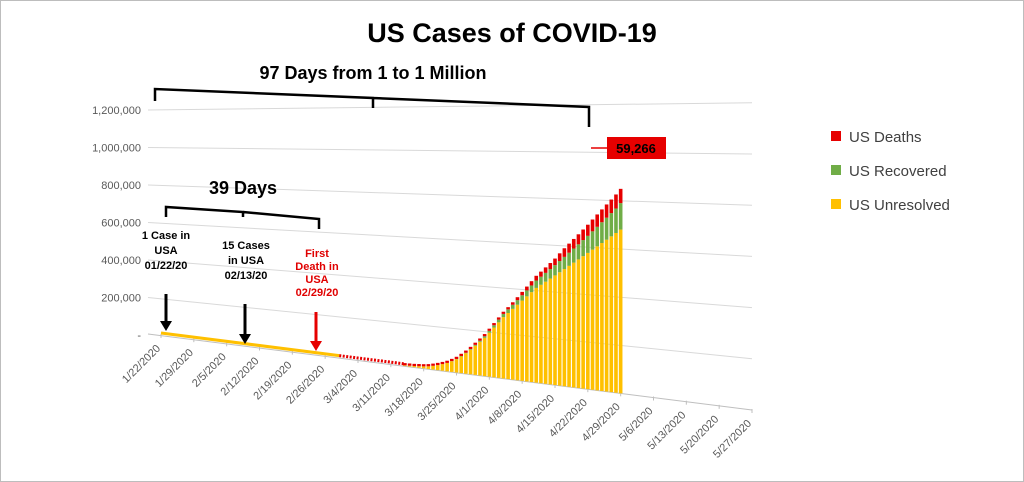 The width and height of the screenshot is (1024, 482). Describe the element at coordinates (541, 327) in the screenshot. I see `bar-4-12-2020` at that location.